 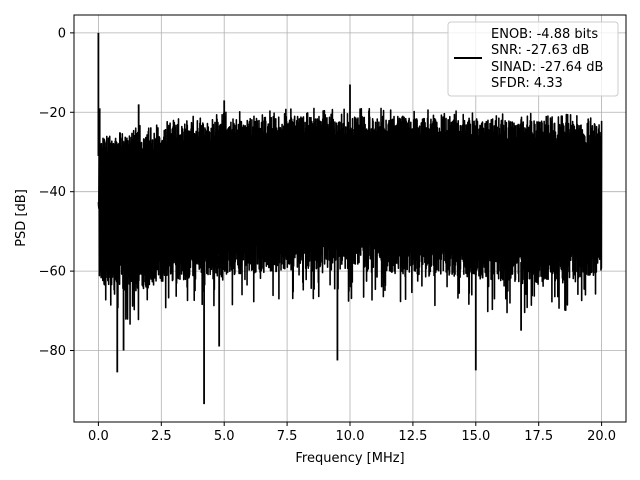 I want to click on y-tick-label: −40, so click(x=52, y=192).